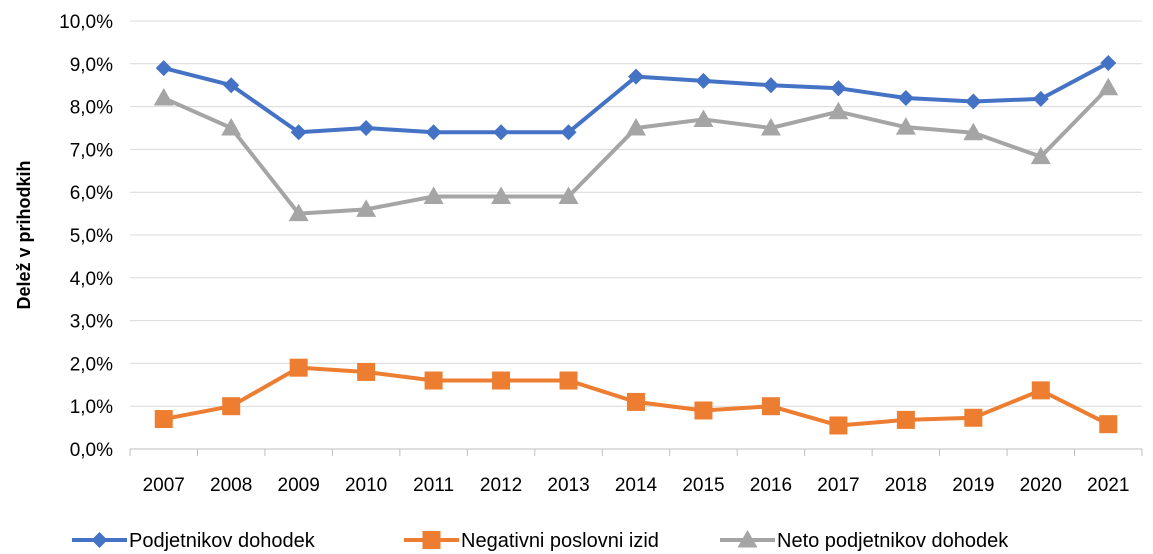  Describe the element at coordinates (91, 150) in the screenshot. I see `y-tick-label: 7,0%` at that location.